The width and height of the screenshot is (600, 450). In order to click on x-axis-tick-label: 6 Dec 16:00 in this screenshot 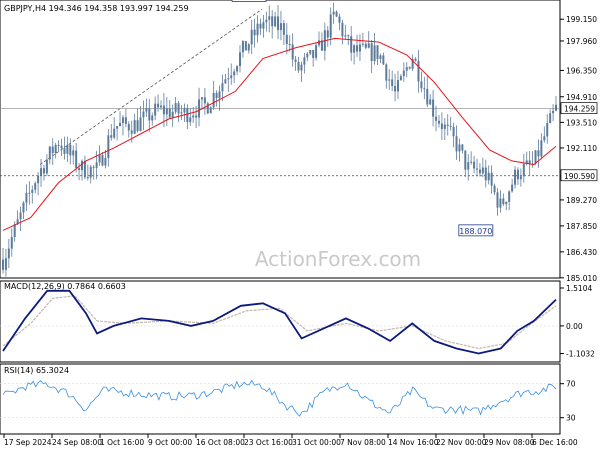, I will do `click(555, 442)`.